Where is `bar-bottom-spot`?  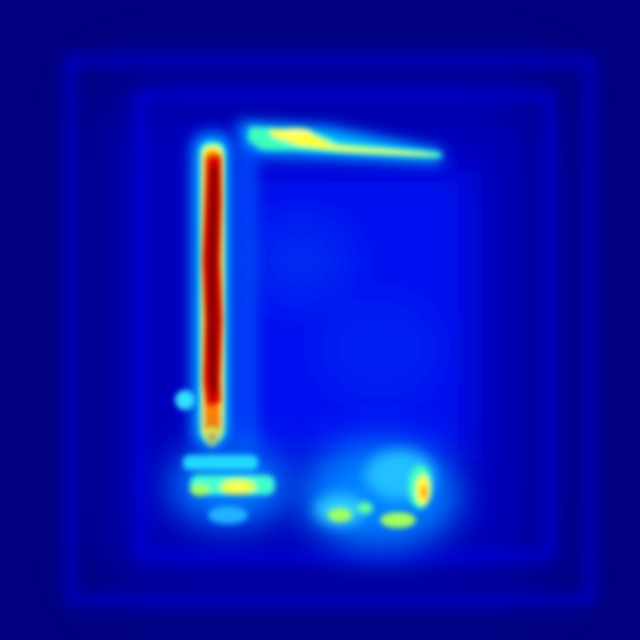 bar-bottom-spot is located at coordinates (212, 437).